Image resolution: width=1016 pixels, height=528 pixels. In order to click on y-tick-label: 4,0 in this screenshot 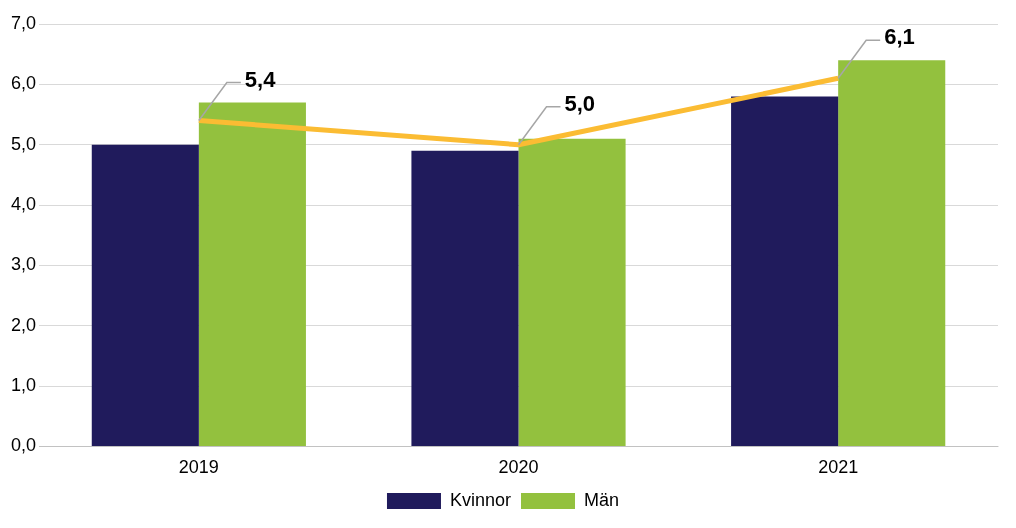, I will do `click(23, 204)`.